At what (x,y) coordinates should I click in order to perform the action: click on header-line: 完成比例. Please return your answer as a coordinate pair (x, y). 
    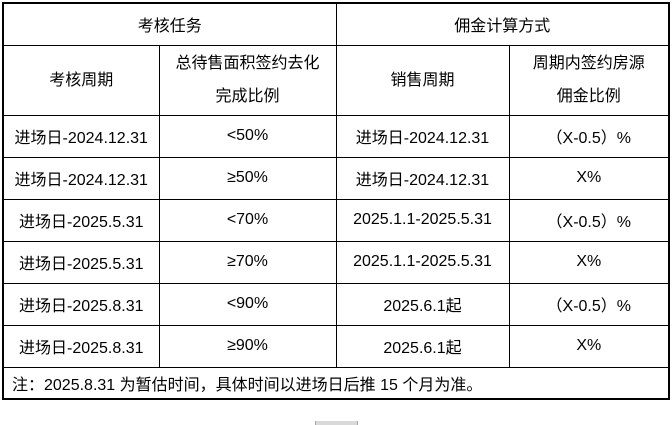
    Looking at the image, I should click on (247, 96).